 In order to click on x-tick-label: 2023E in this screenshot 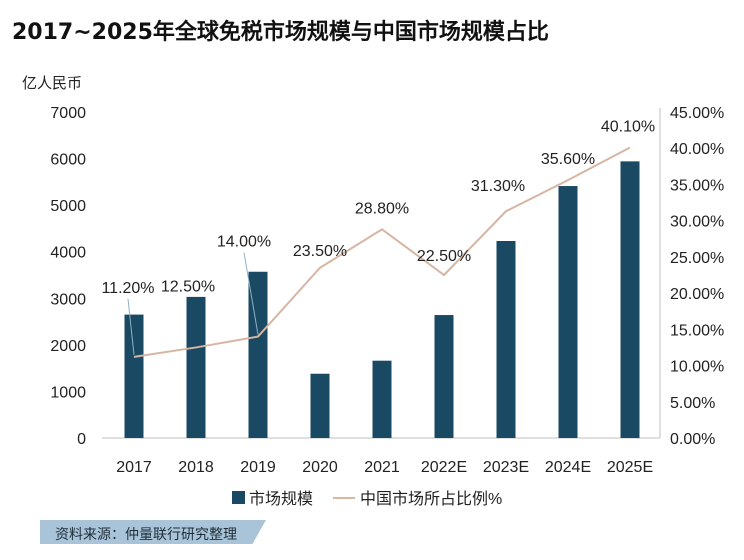, I will do `click(506, 467)`.